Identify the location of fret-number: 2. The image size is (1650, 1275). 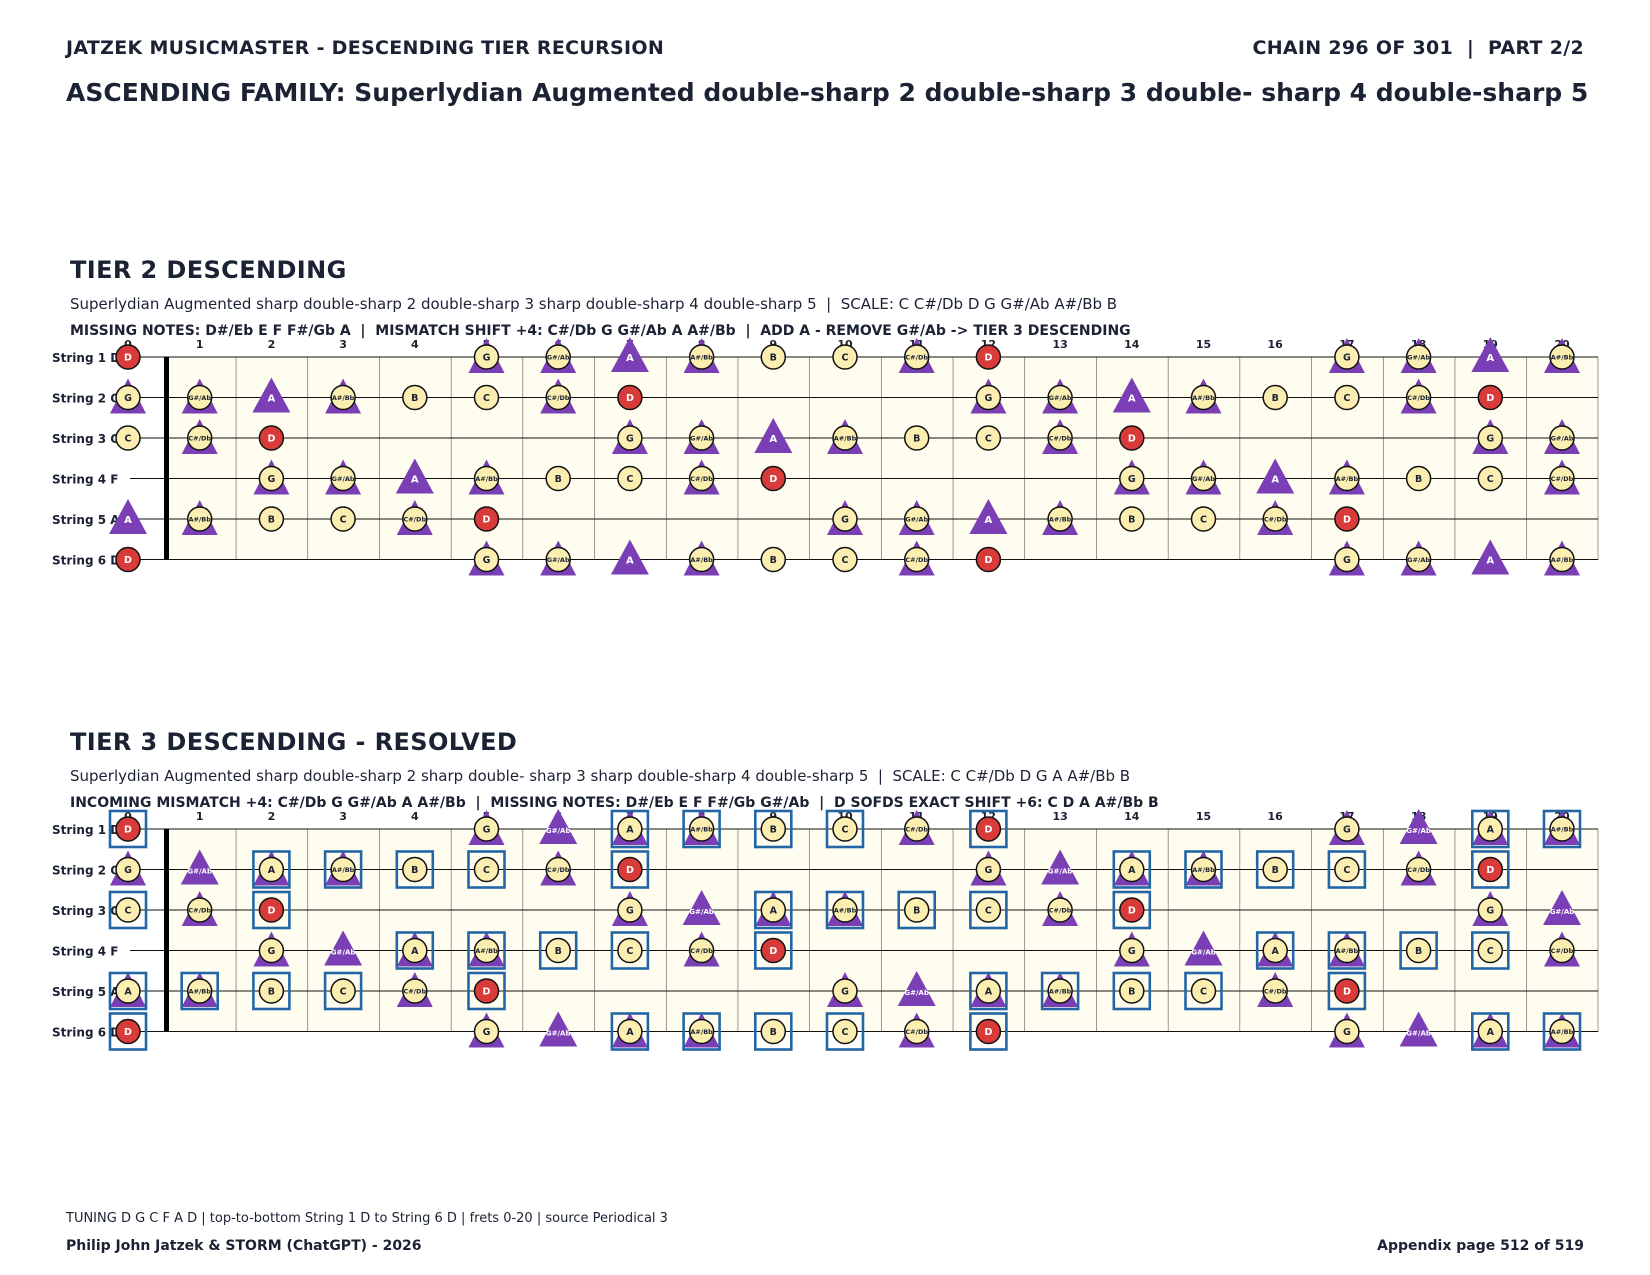
(272, 344).